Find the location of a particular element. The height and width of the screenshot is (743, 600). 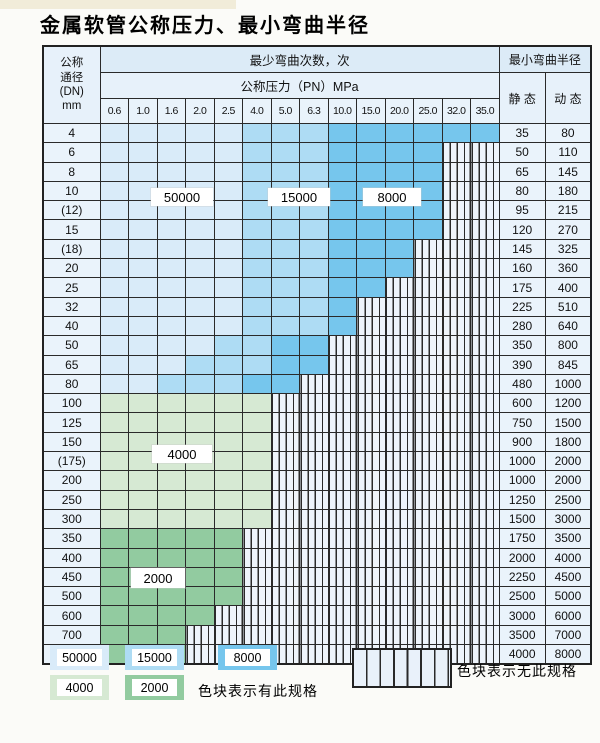

static-radius-cell: 3000 is located at coordinates (522, 615).